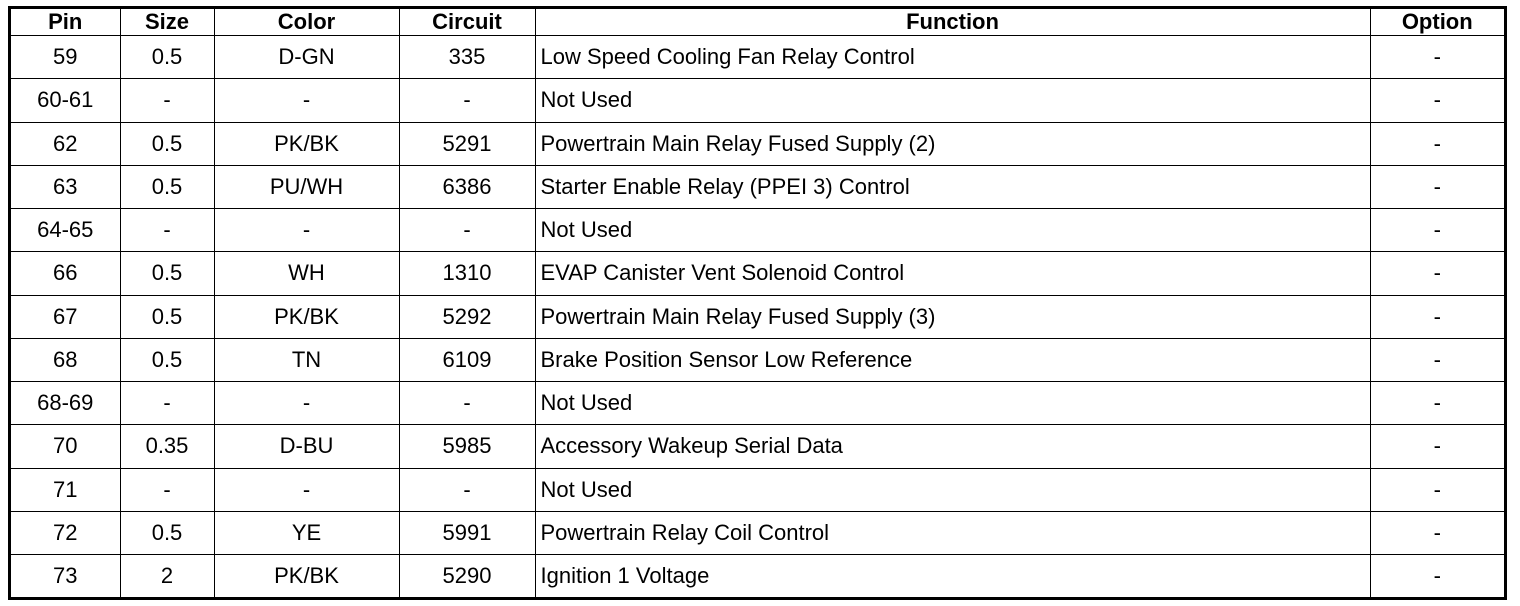 This screenshot has width=1520, height=606. What do you see at coordinates (66, 575) in the screenshot?
I see `table-cell: 73` at bounding box center [66, 575].